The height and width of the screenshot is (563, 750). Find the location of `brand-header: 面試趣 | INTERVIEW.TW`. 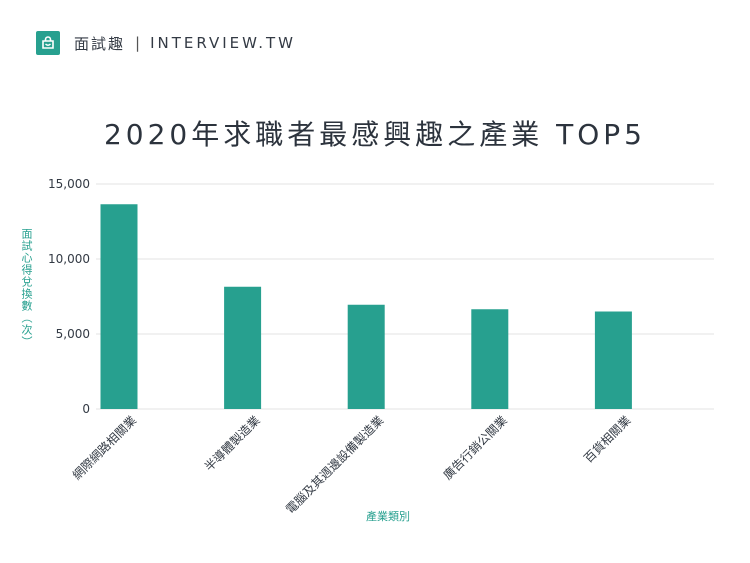

brand-header: 面試趣 | INTERVIEW.TW is located at coordinates (166, 43).